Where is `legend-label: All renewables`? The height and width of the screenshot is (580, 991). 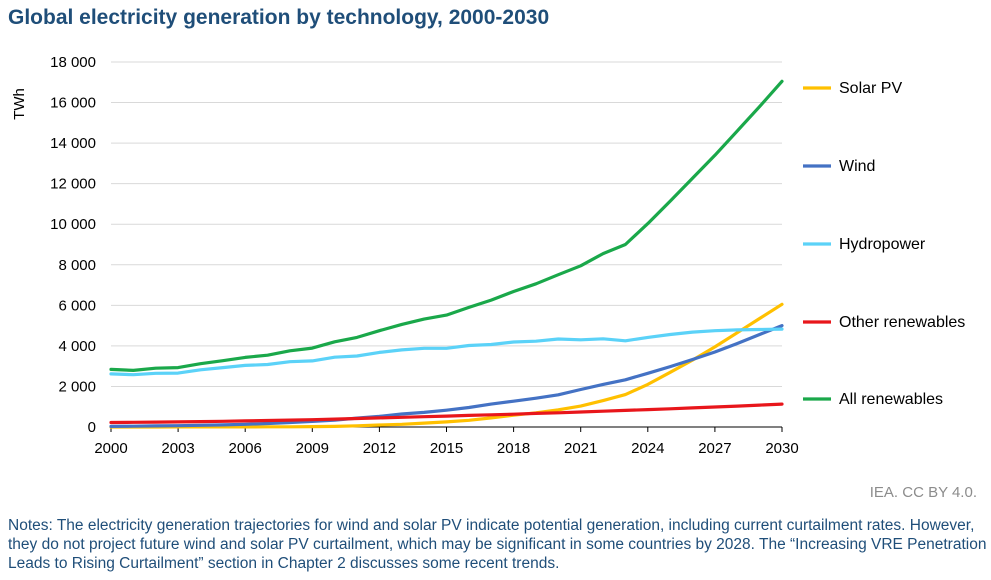 legend-label: All renewables is located at coordinates (891, 399).